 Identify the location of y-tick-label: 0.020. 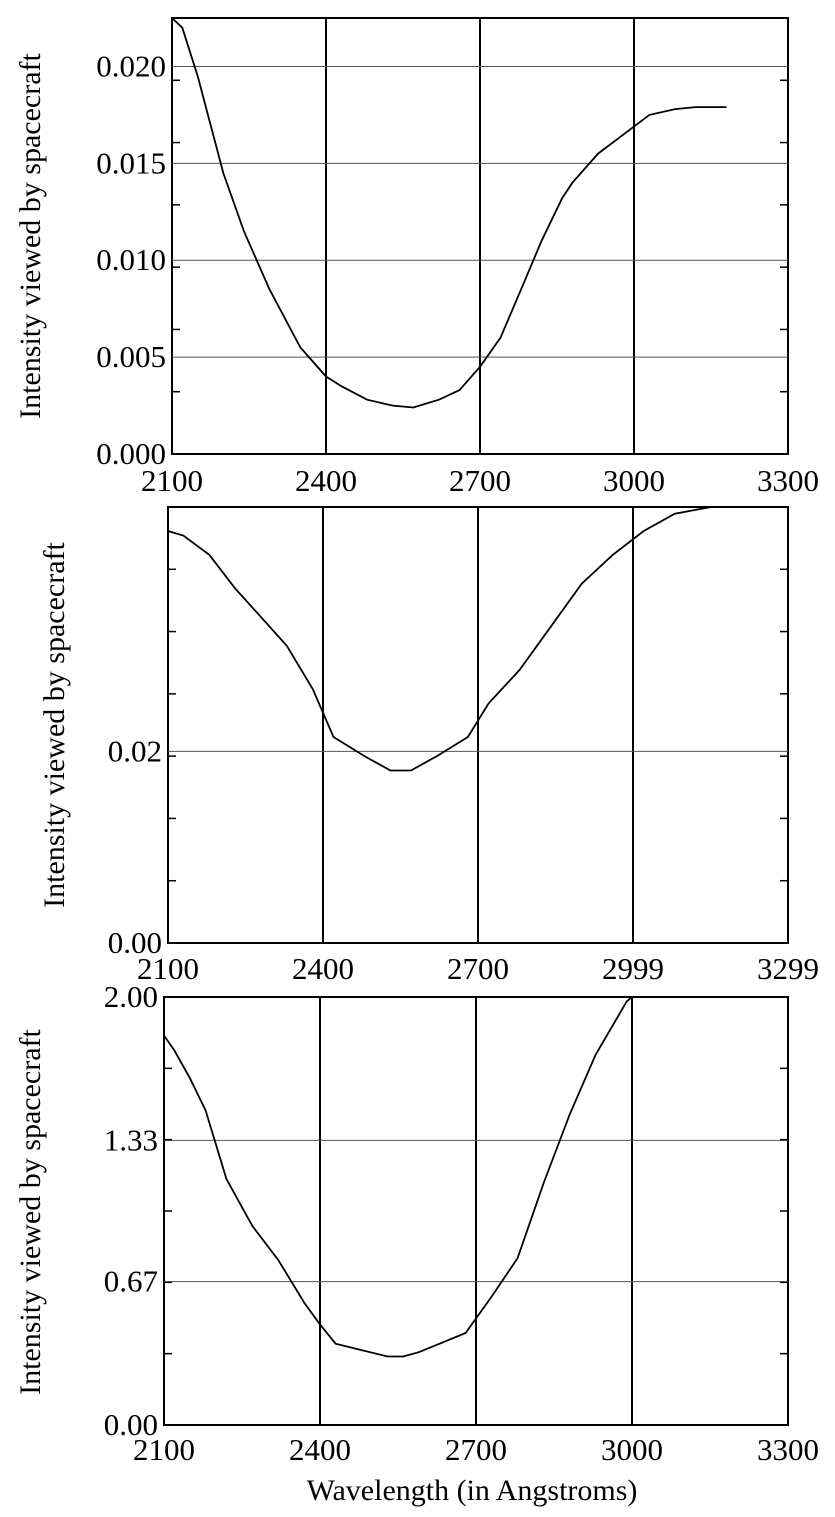
(131, 65).